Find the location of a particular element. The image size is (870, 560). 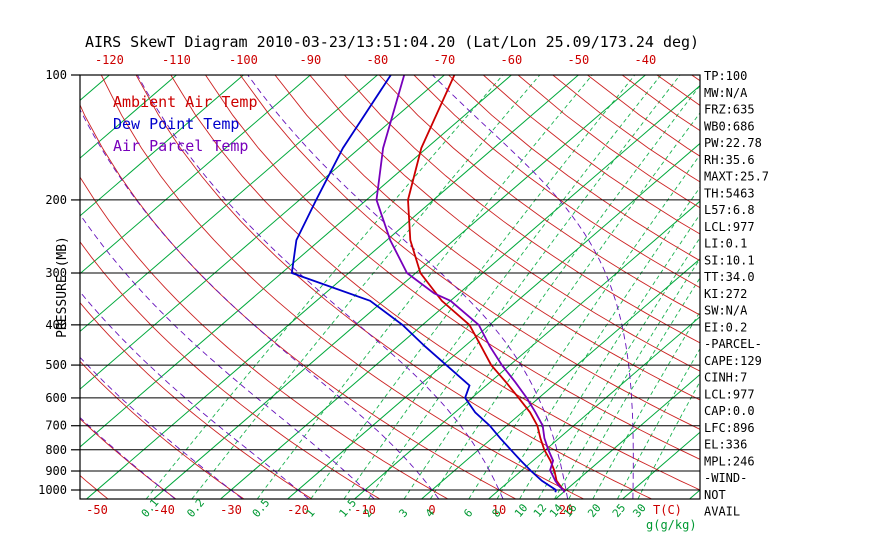

moist-adiabat-line is located at coordinates (194, 395).